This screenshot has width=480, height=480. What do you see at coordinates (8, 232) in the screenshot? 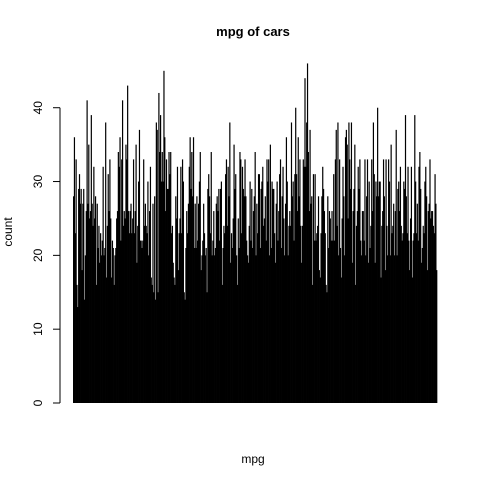
I see `y-axis-title: count` at bounding box center [8, 232].